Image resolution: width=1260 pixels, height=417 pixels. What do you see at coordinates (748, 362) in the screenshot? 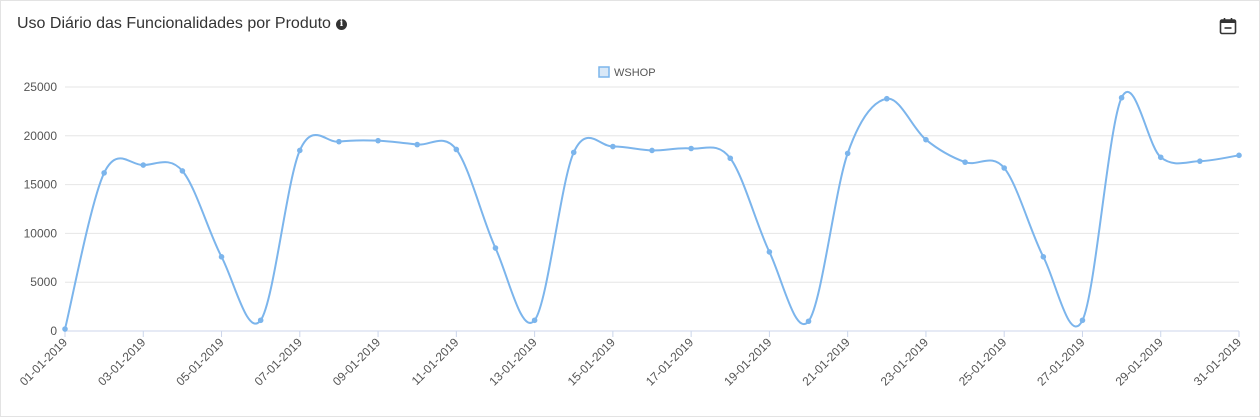
I see `x-tick-label: 19-01-2019` at bounding box center [748, 362].